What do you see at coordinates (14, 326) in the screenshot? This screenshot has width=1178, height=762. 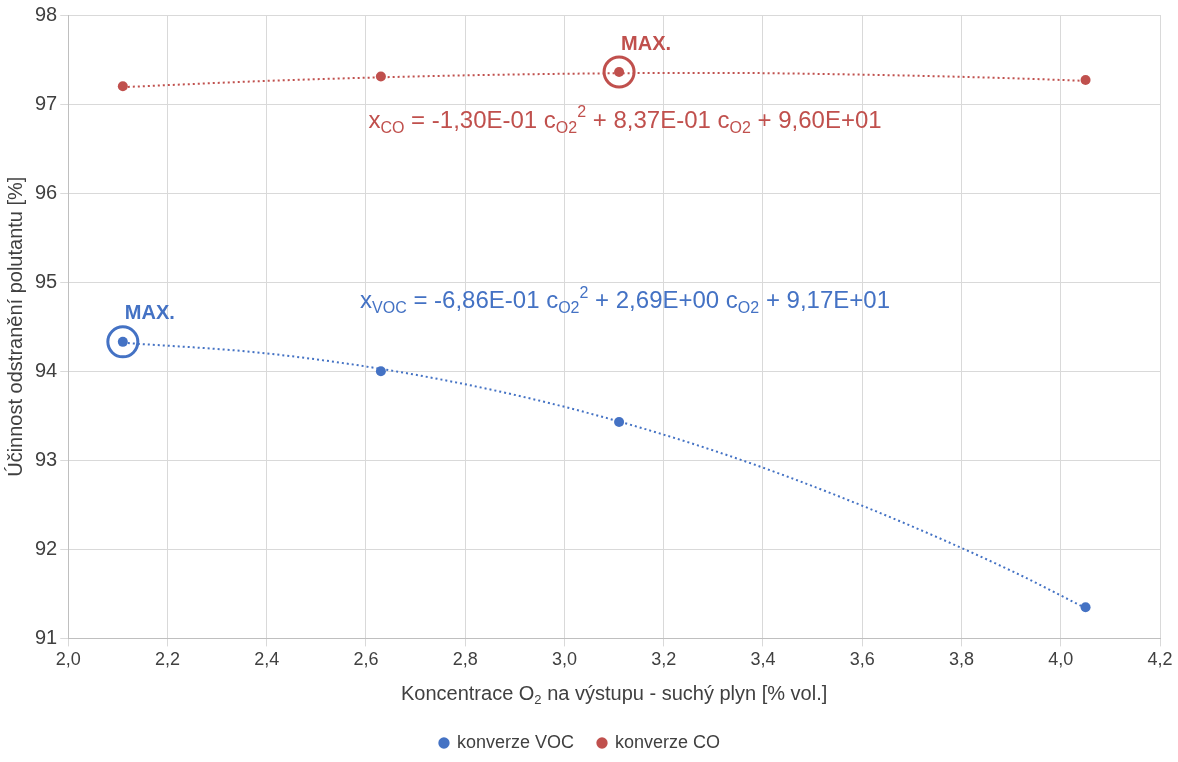 I see `y-axis-title: Účinnost odstranění polutantu [%]` at bounding box center [14, 326].